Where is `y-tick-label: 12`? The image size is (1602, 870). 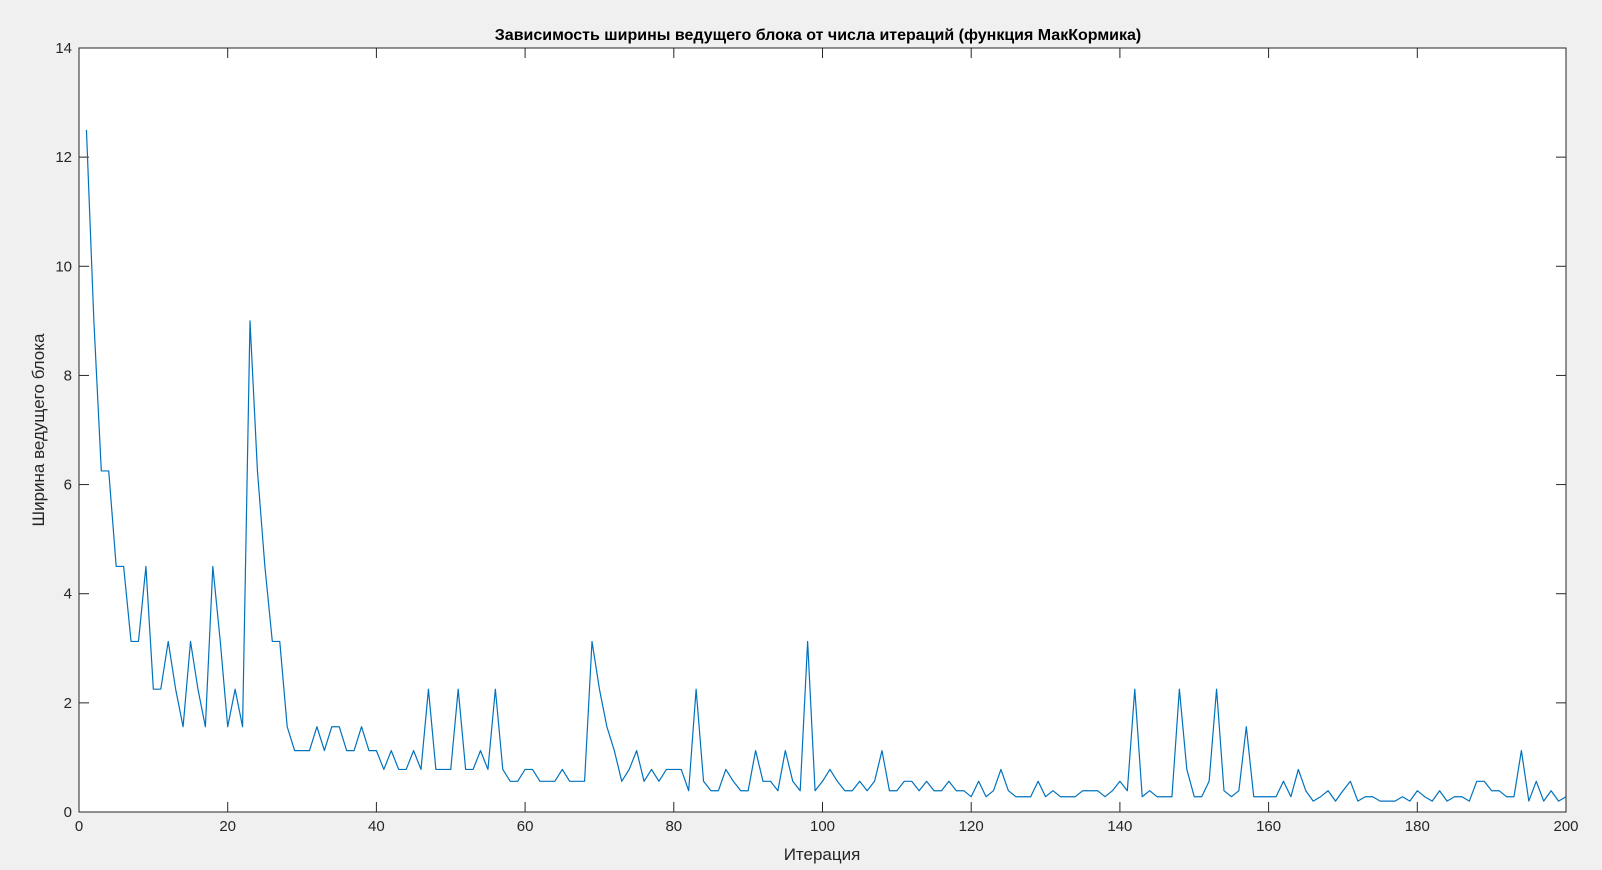 y-tick-label: 12 is located at coordinates (63, 157).